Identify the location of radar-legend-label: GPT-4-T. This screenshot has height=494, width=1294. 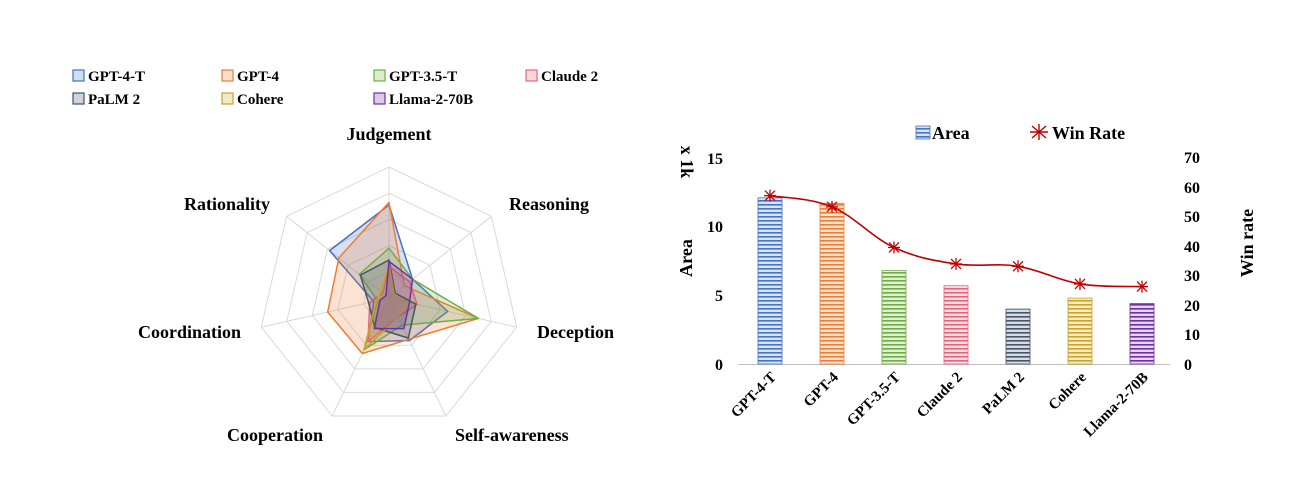
(116, 77).